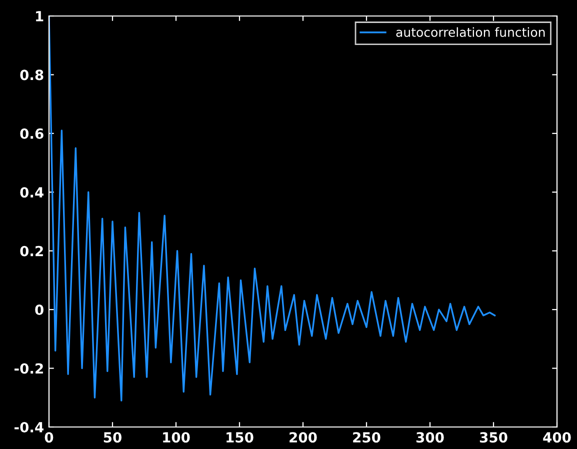 The image size is (577, 449). I want to click on x-tick-label: 50, so click(113, 437).